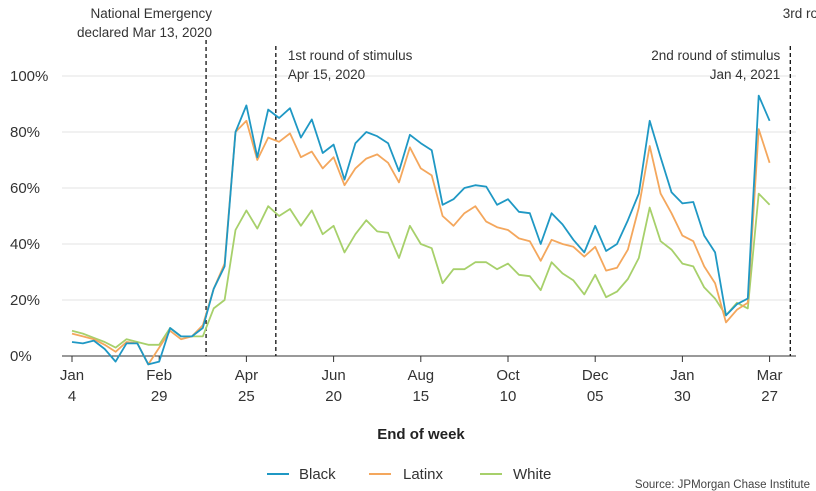  Describe the element at coordinates (152, 13) in the screenshot. I see `event-label-line1: National Emergency` at that location.